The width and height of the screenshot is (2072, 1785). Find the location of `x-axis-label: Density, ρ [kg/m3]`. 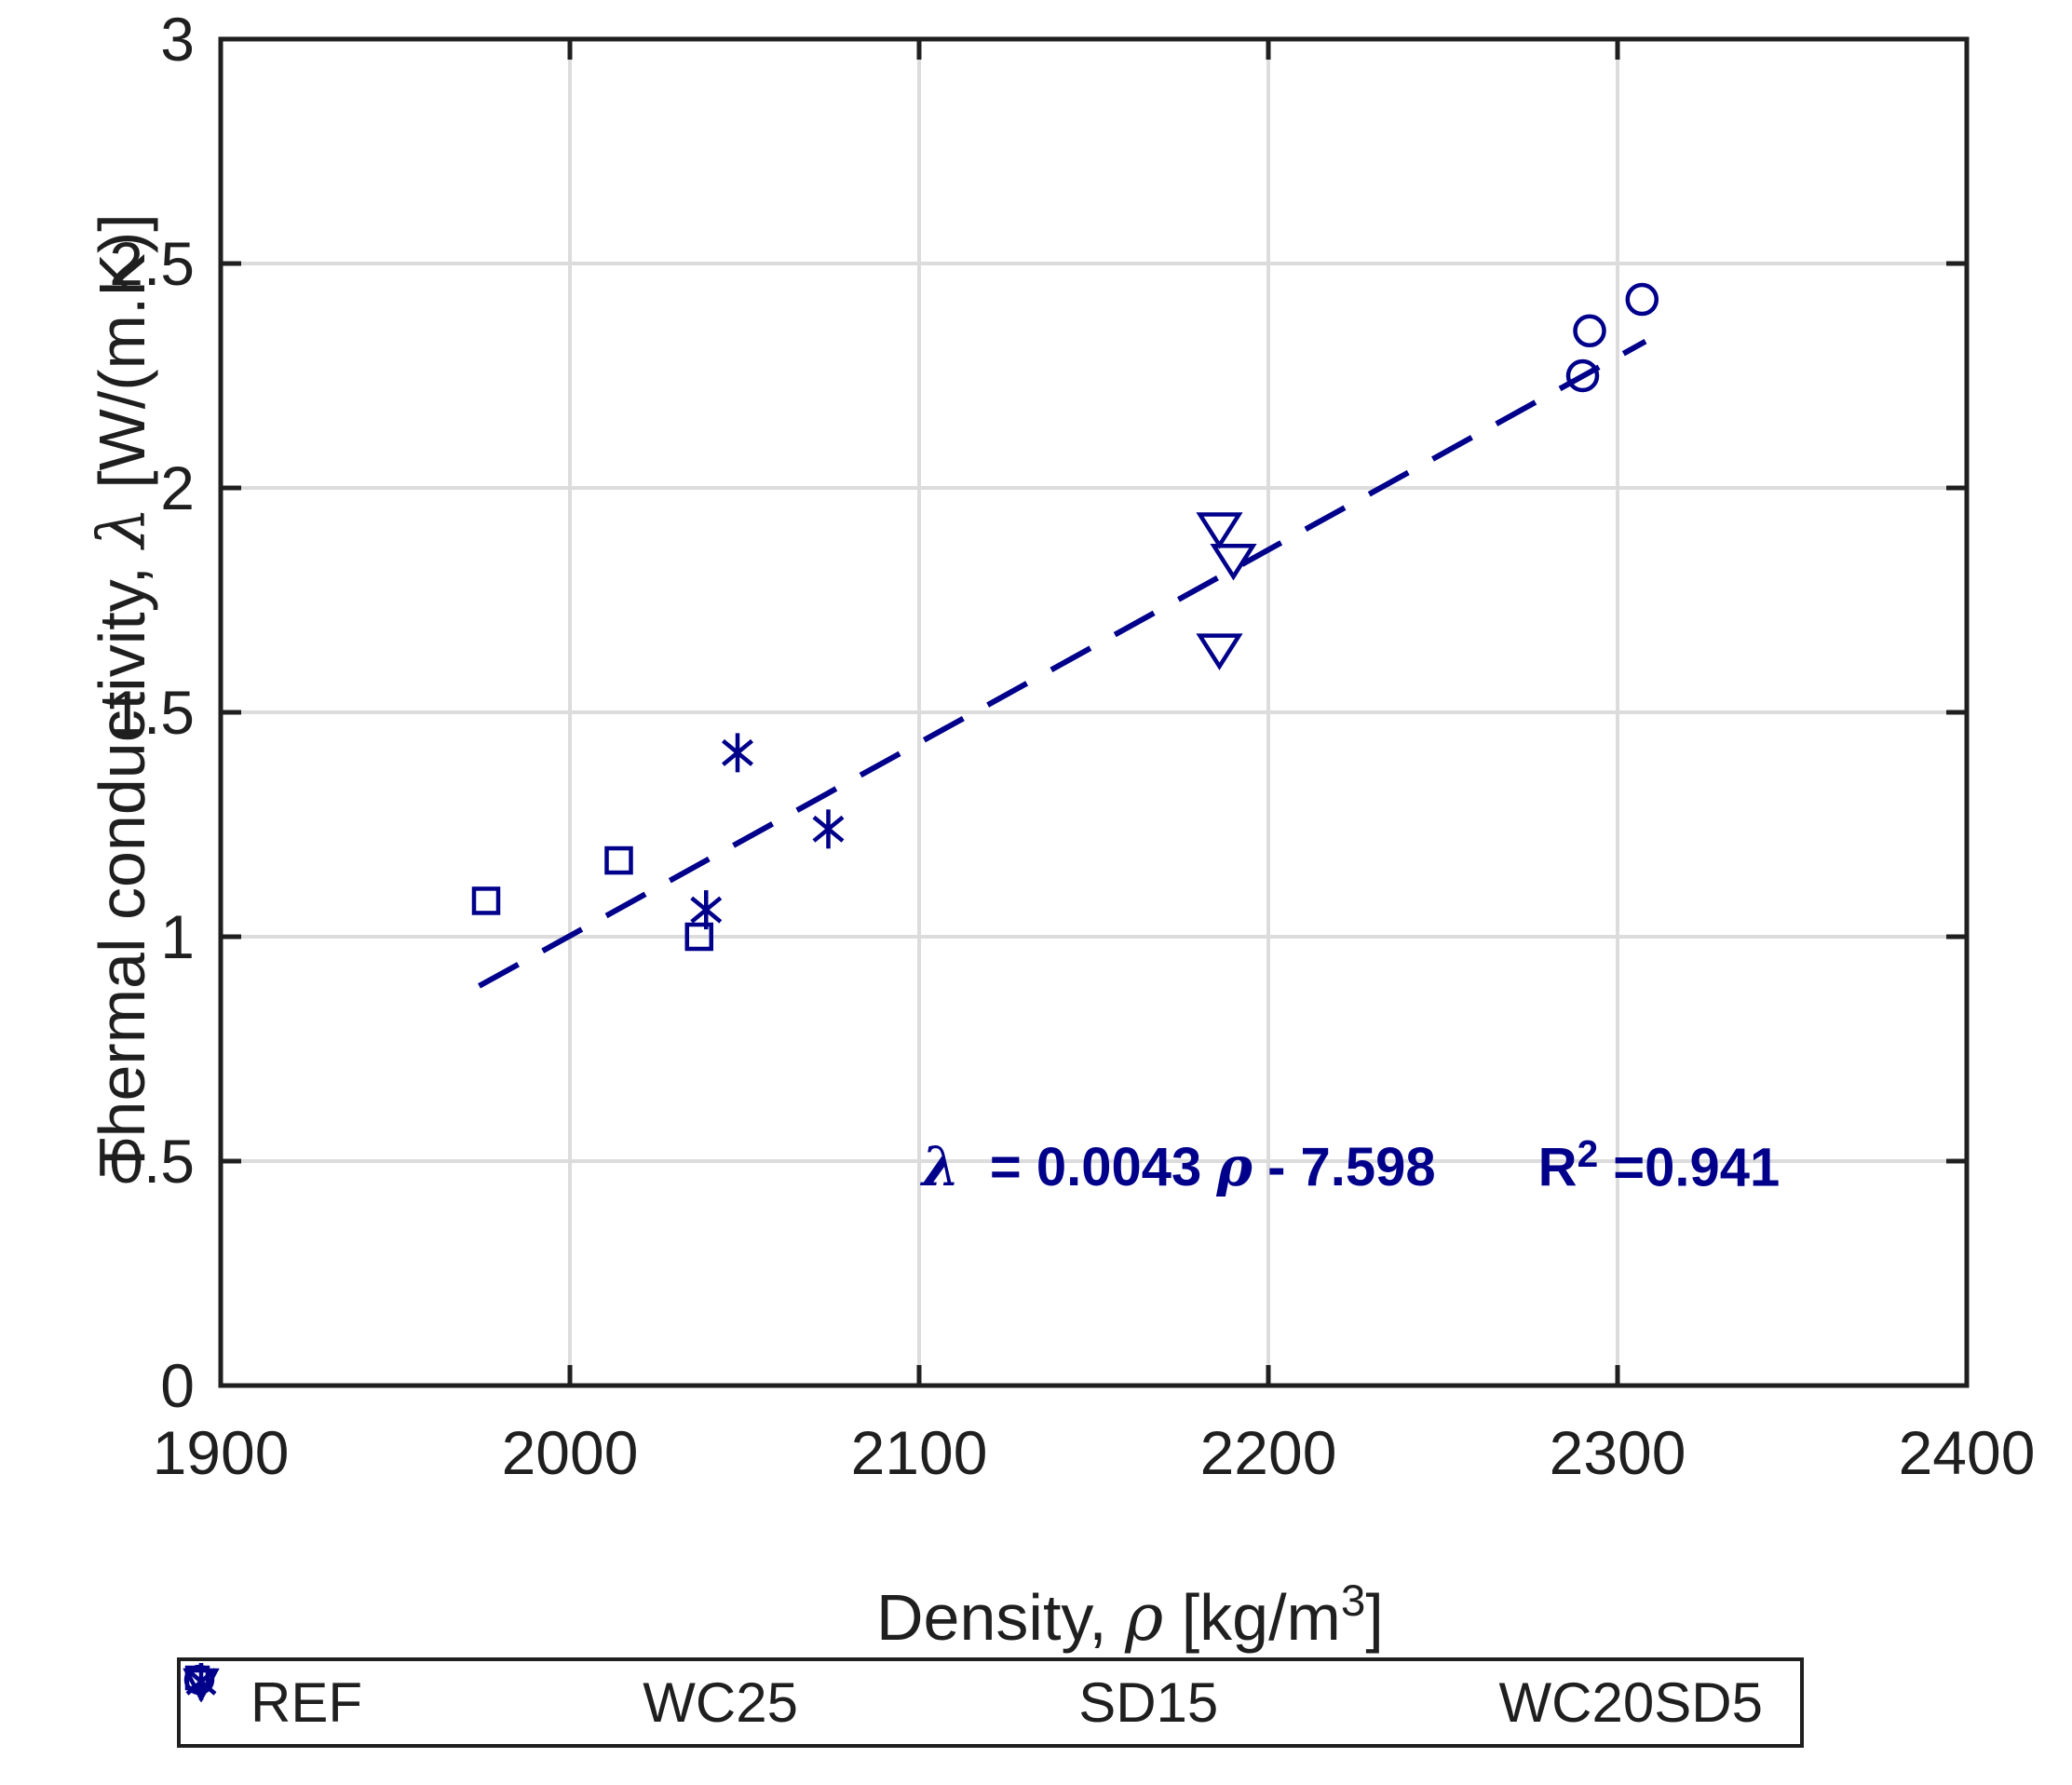

x-axis-label: Density, ρ [kg/m3] is located at coordinates (1094, 1615).